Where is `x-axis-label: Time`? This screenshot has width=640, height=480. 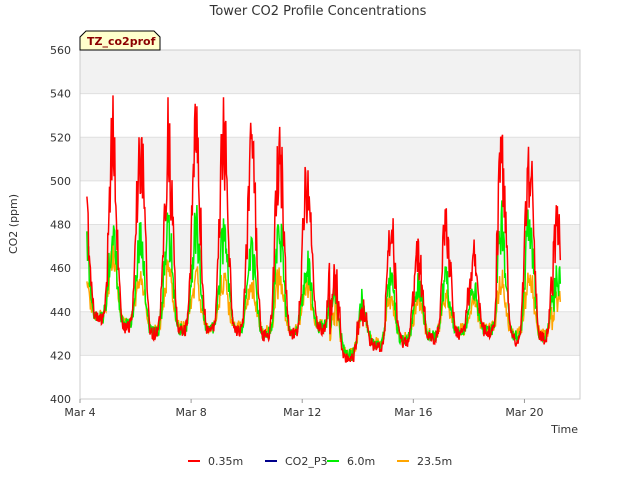 x-axis-label: Time is located at coordinates (564, 429).